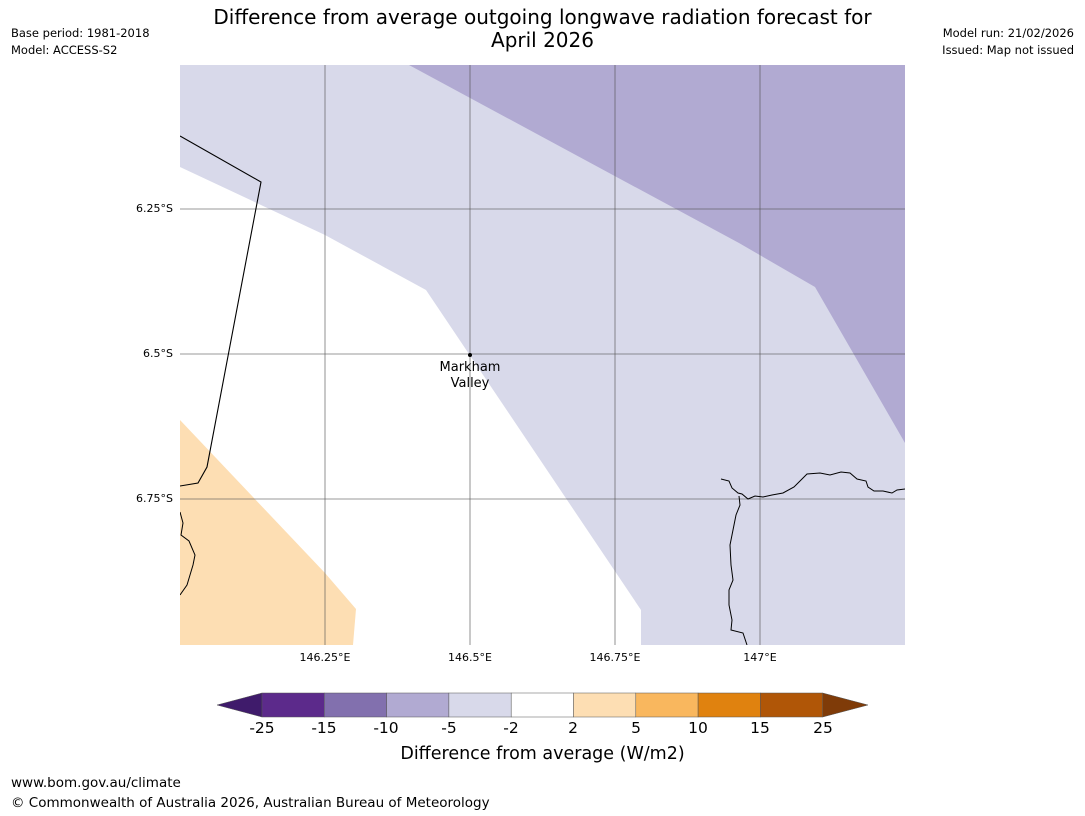  What do you see at coordinates (221, 311) in the screenshot?
I see `province-boundary` at bounding box center [221, 311].